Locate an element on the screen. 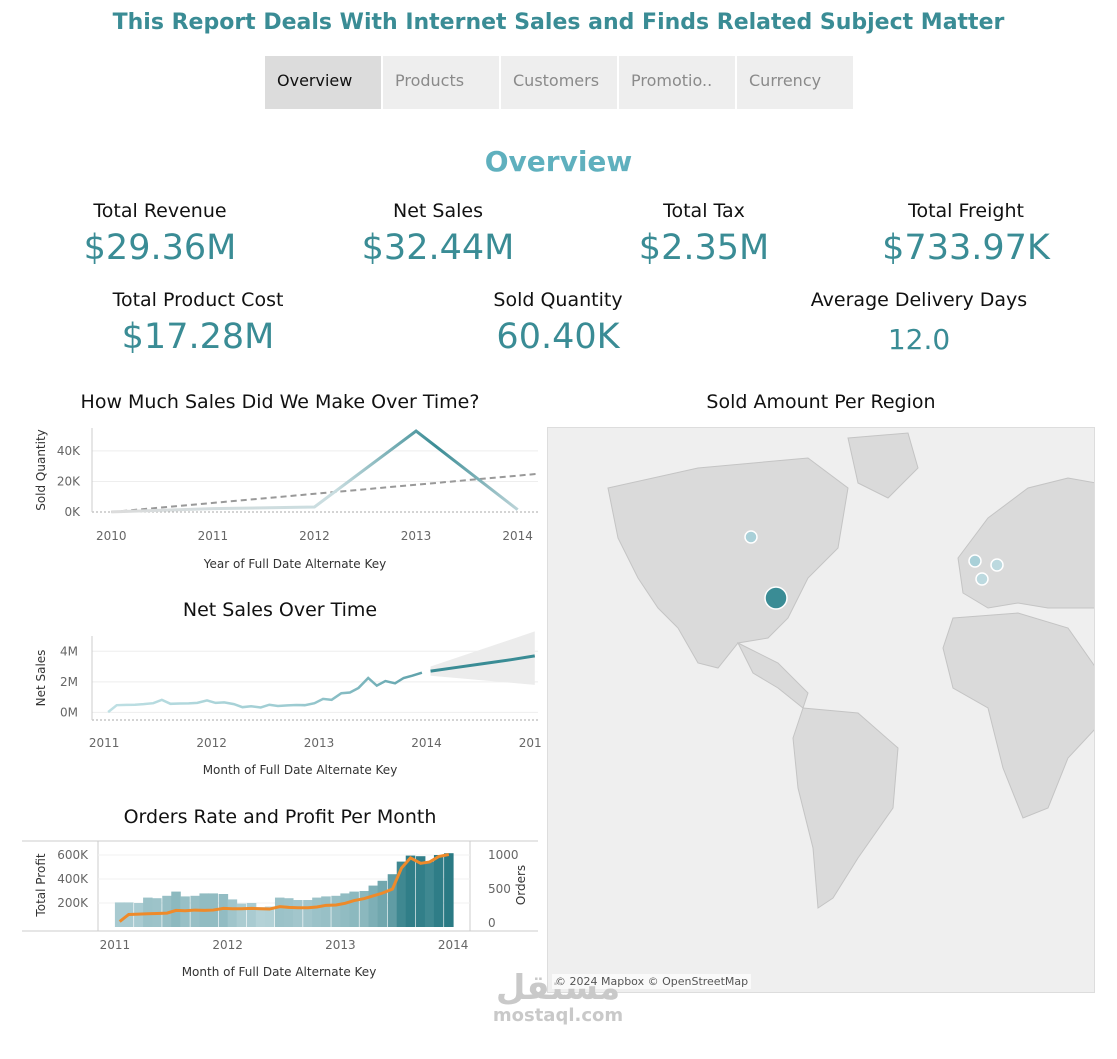  x-axis-label: Year of Full Date Alternate Key is located at coordinates (294, 564).